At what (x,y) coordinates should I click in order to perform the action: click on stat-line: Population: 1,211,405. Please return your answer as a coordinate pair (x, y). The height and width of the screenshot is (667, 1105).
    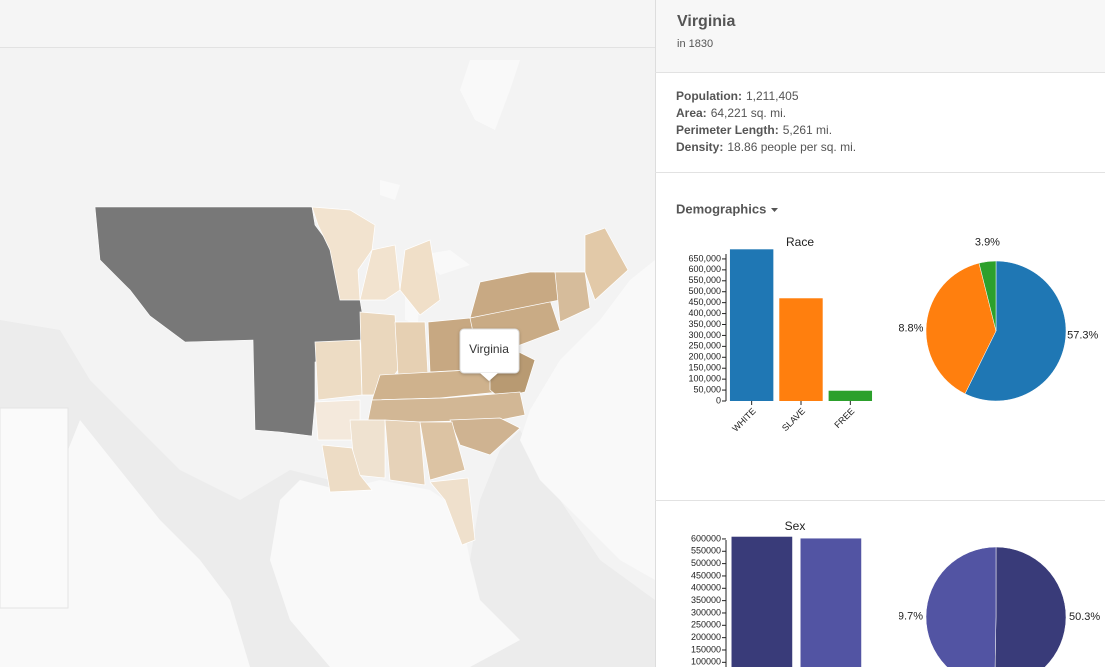
    Looking at the image, I should click on (737, 96).